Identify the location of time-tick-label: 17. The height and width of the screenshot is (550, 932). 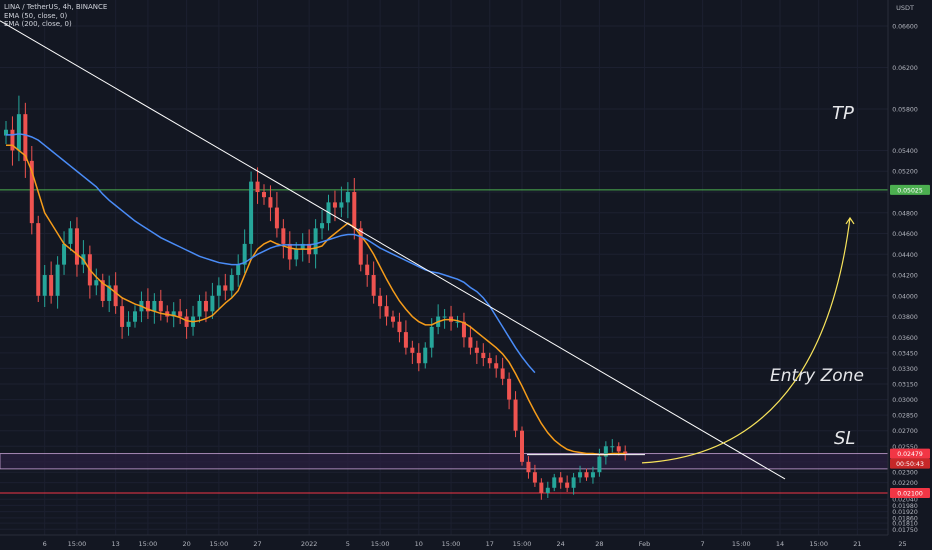
(490, 544).